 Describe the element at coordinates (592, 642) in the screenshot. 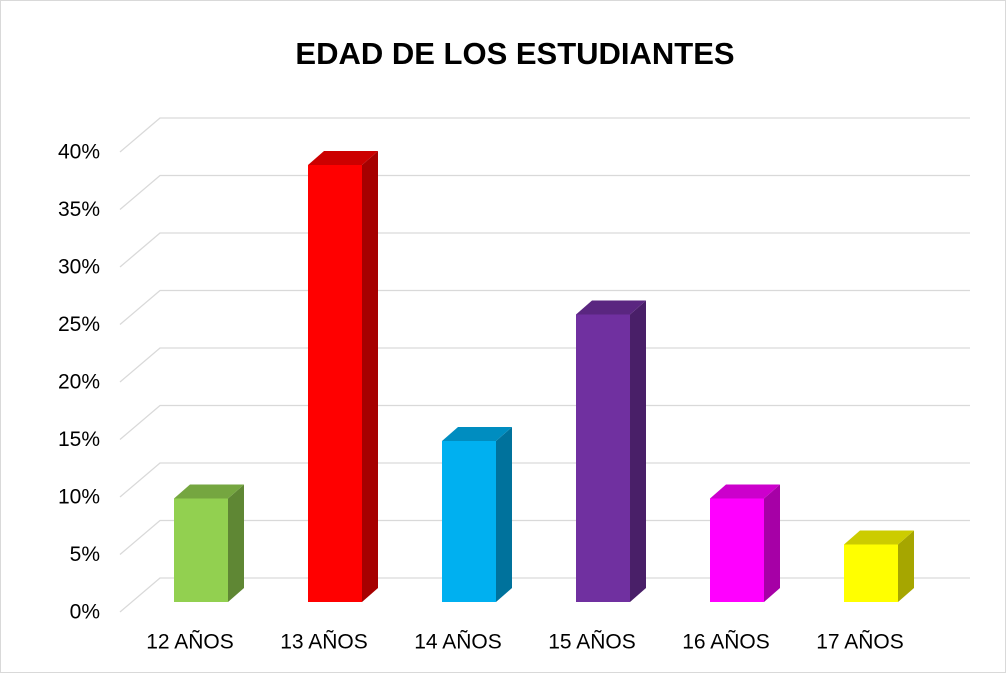

I see `x-tick-label: 15 AÑOS` at that location.